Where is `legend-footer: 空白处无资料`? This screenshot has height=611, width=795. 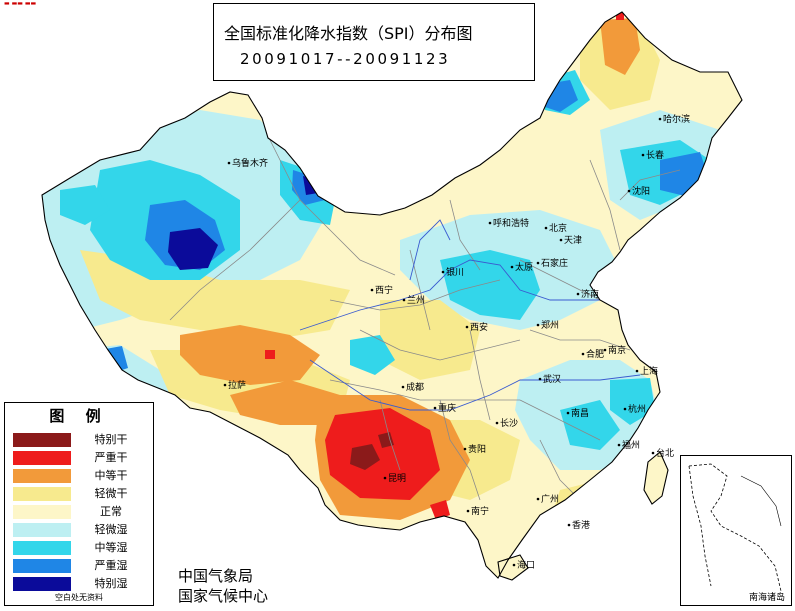 legend-footer: 空白处无资料 is located at coordinates (79, 597).